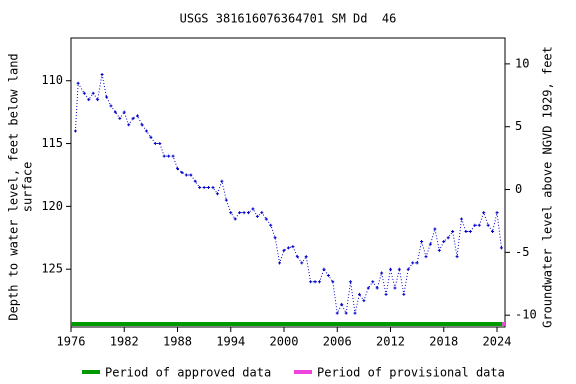  Describe the element at coordinates (52, 80) in the screenshot. I see `y-tick-label: 110` at that location.